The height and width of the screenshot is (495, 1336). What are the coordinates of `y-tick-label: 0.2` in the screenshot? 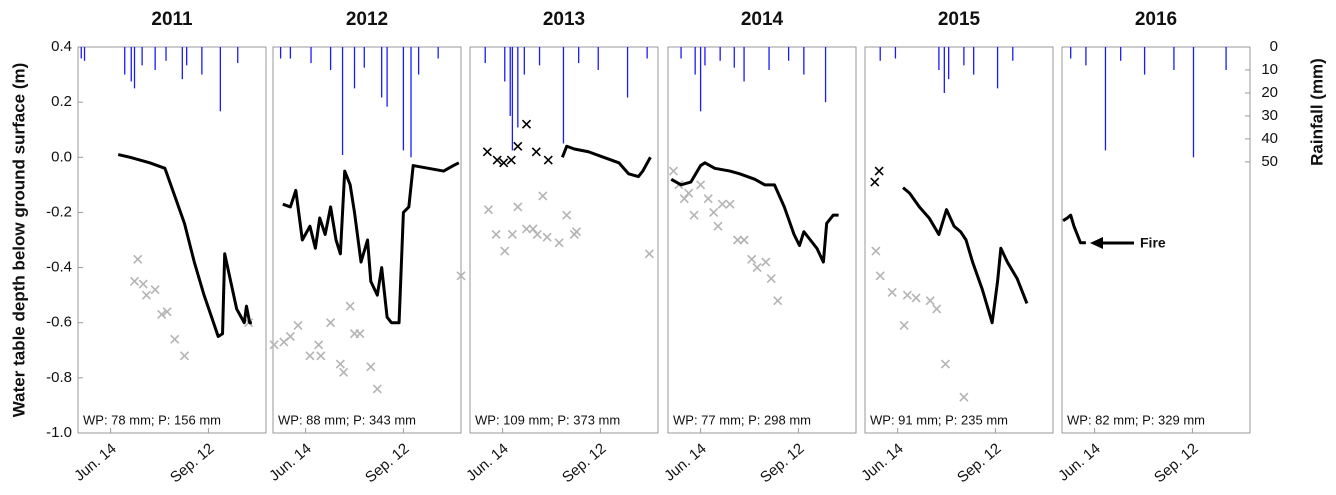 It's located at (61, 101).